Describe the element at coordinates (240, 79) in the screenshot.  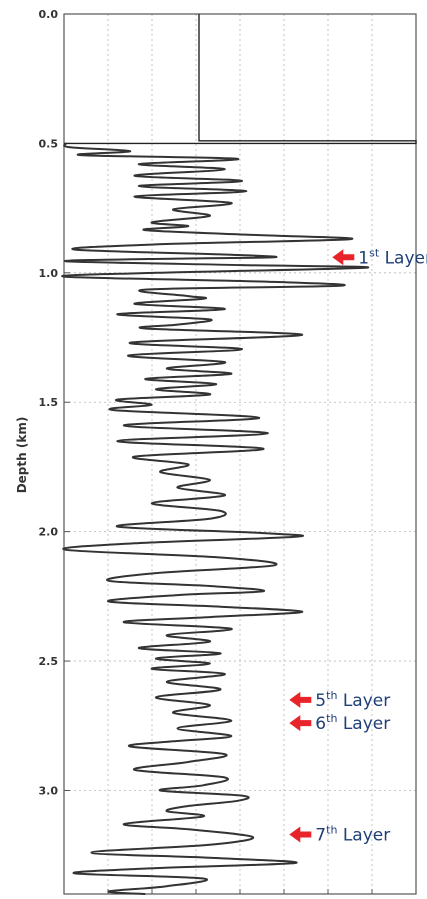
I see `series-model-line` at that location.